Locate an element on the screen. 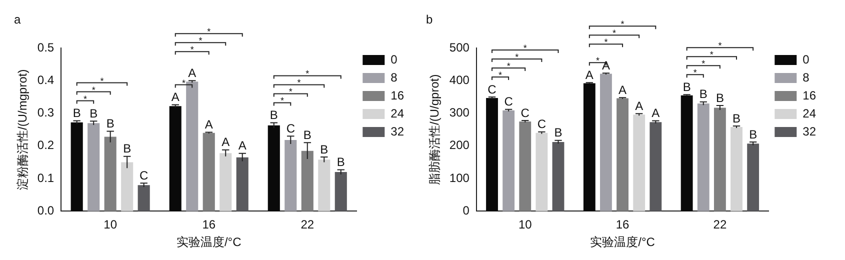 This screenshot has height=260, width=845. y-tick-label: 500 is located at coordinates (459, 47).